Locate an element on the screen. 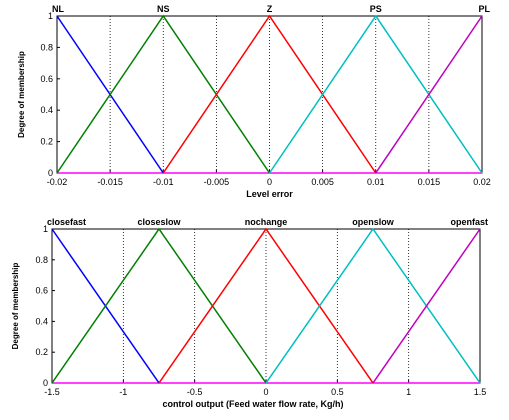 The height and width of the screenshot is (420, 509). series-label-closefast: closefast is located at coordinates (66, 222).